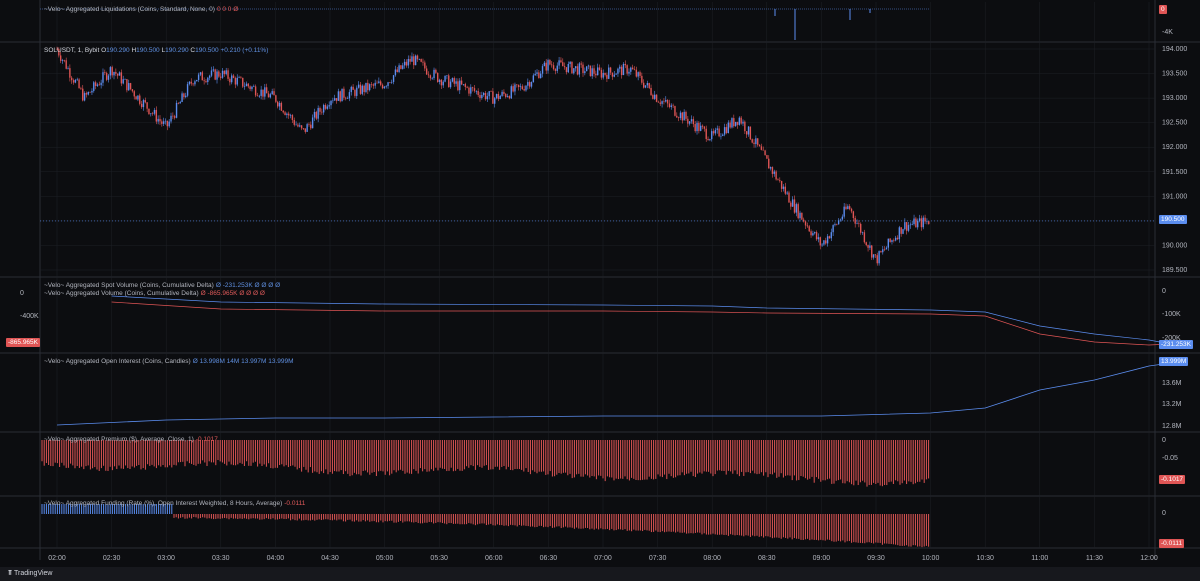  I want to click on oi-tick-13.2M: 13.2M, so click(1172, 404).